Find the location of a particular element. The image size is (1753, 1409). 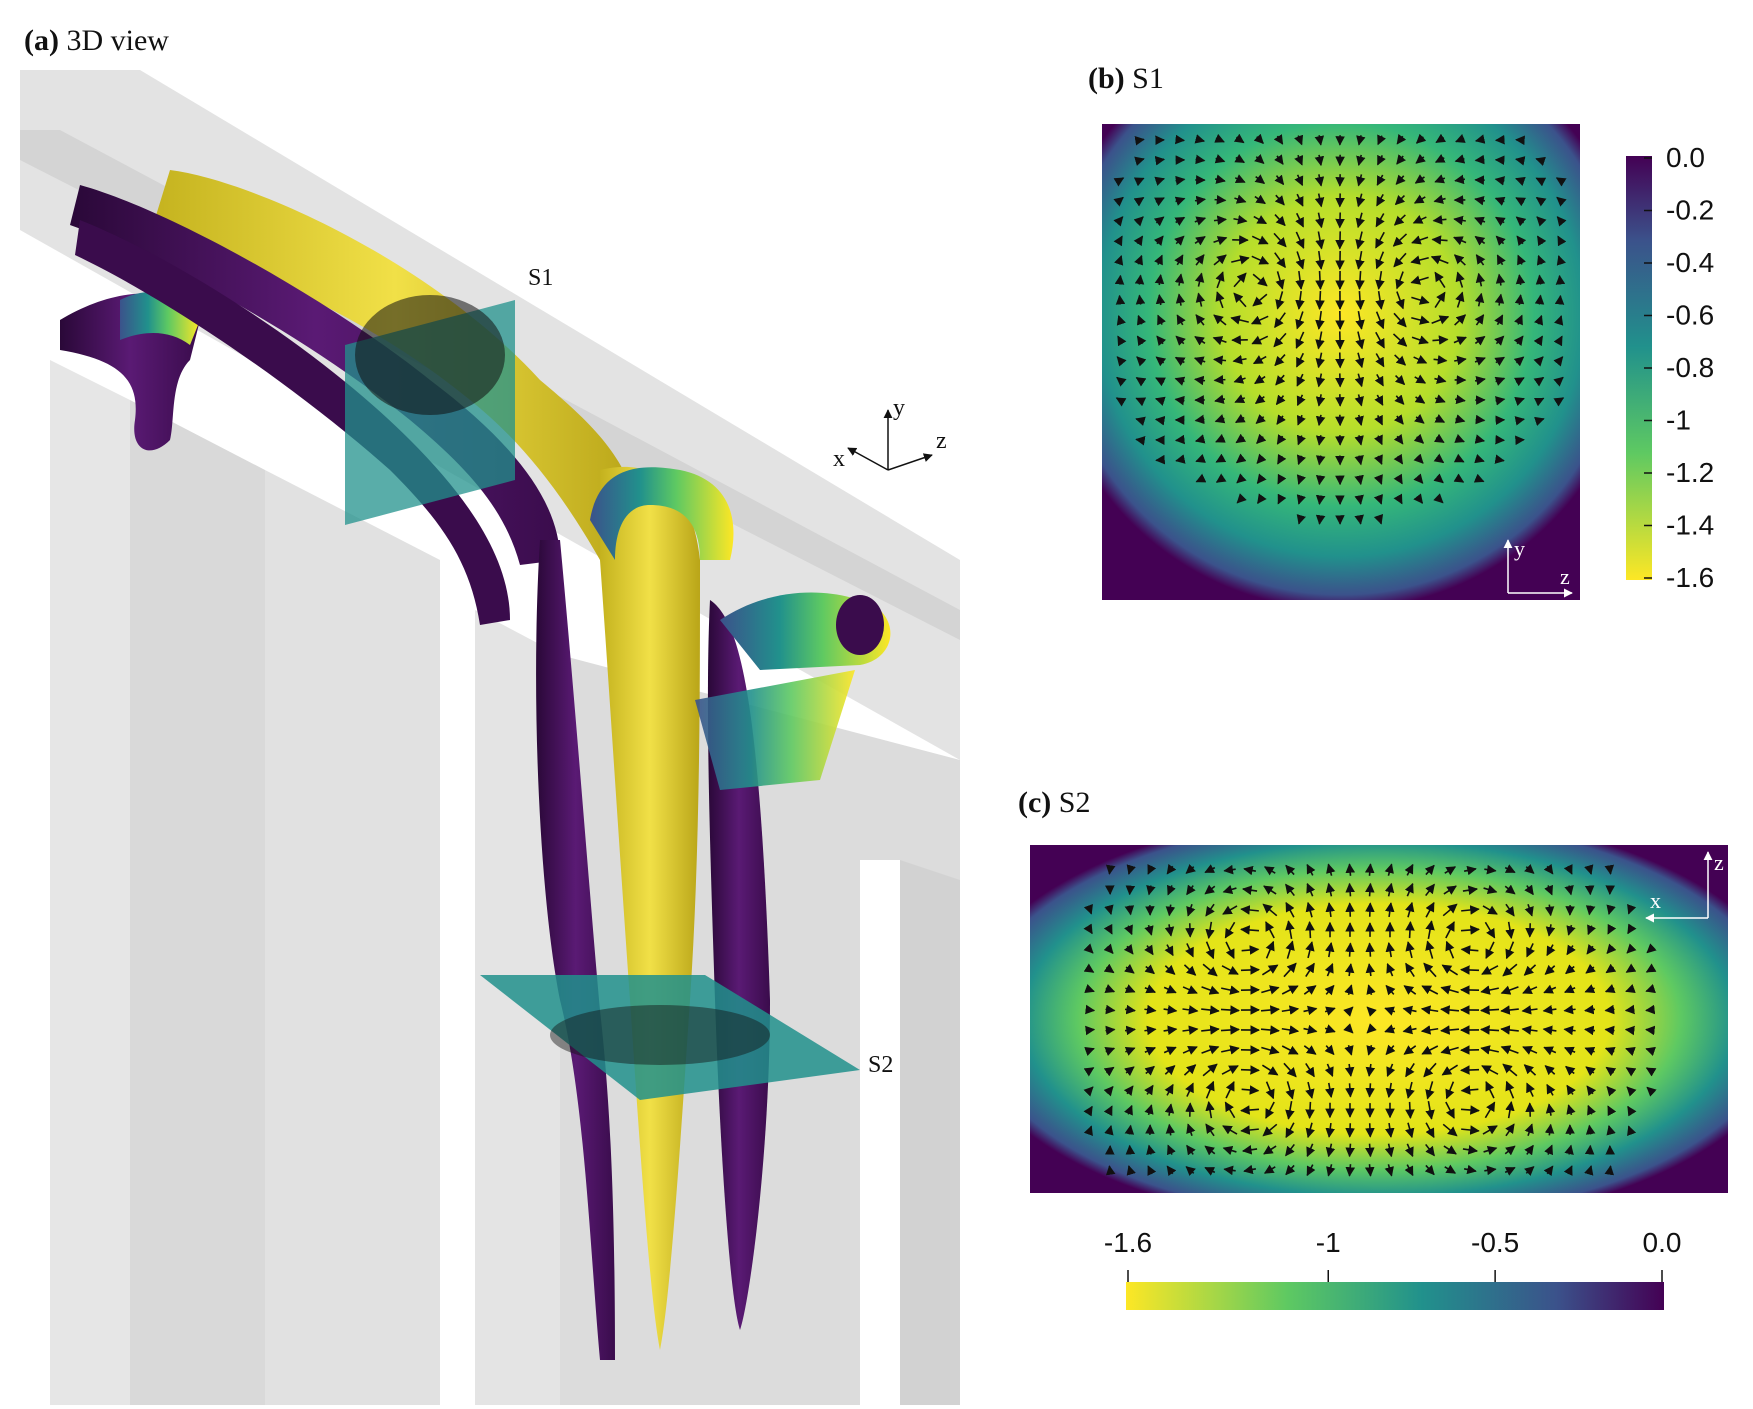

axis-a-z: z is located at coordinates (941, 441).